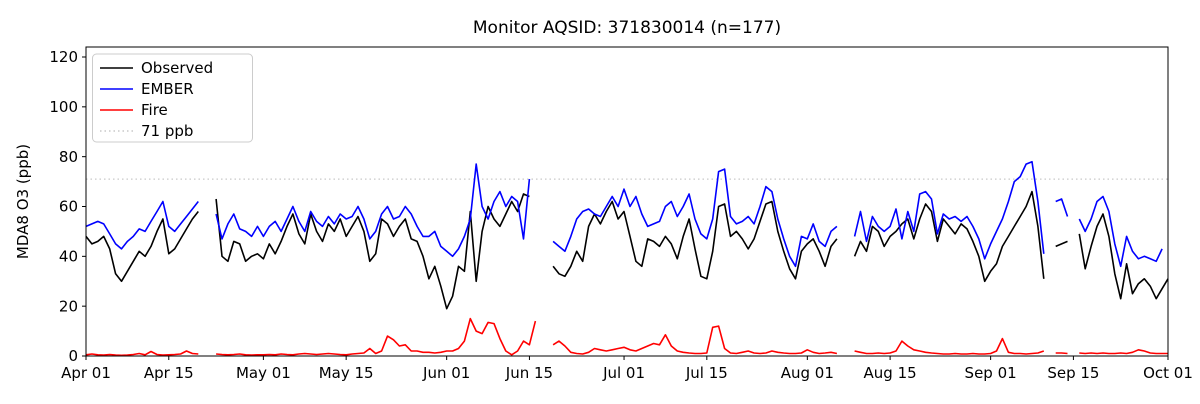  What do you see at coordinates (446, 373) in the screenshot?
I see `x-tick-label: Jun 01` at bounding box center [446, 373].